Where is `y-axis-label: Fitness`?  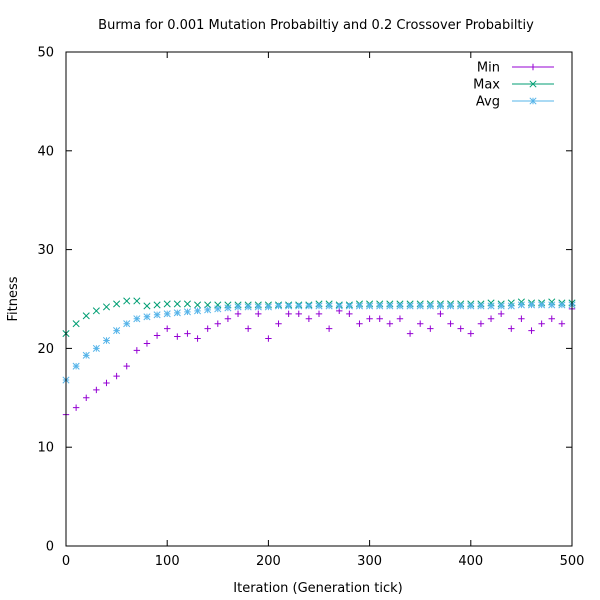 y-axis-label: Fitness is located at coordinates (13, 298).